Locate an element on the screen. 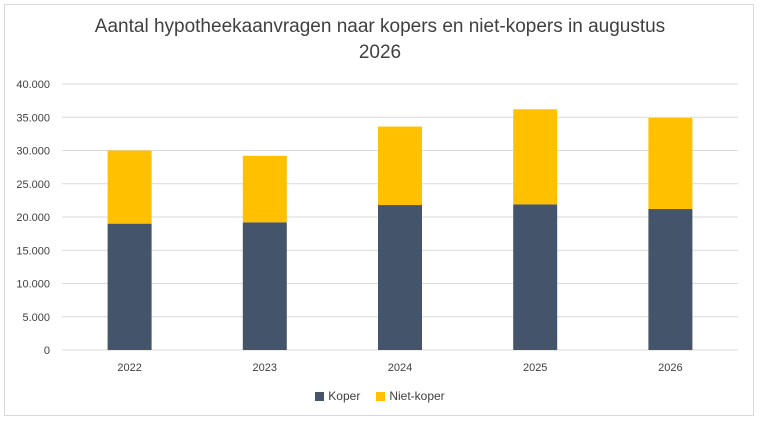 The image size is (760, 422). legend-item-niet-koper: Niet-koper is located at coordinates (410, 396).